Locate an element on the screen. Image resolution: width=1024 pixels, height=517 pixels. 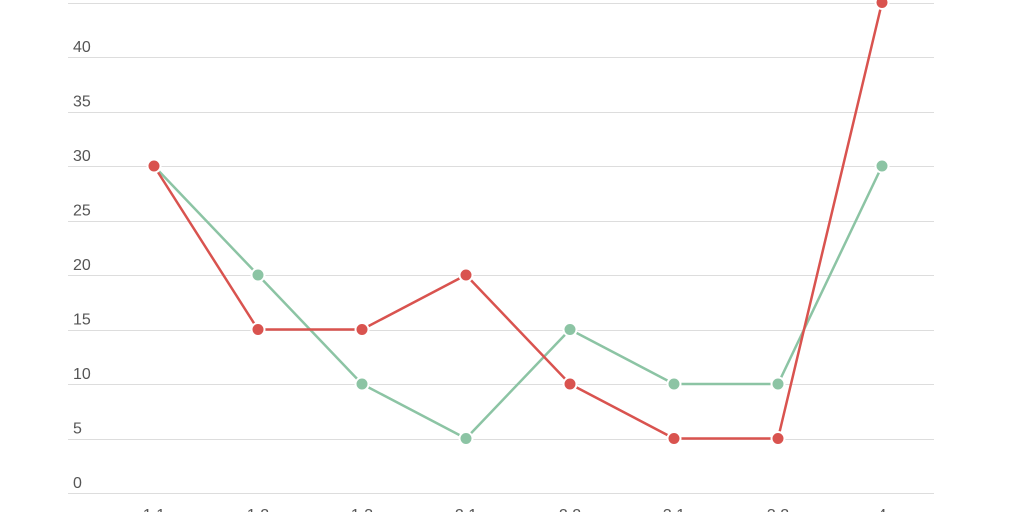
x-tick-label: 1.3 is located at coordinates (362, 509).